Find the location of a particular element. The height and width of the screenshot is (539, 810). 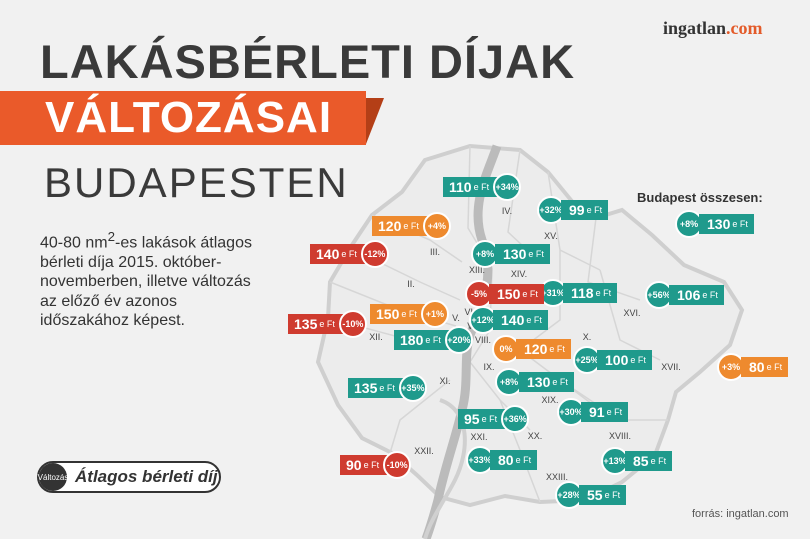

badge-district-xviii: +13% 85 e Ft is located at coordinates (637, 461).